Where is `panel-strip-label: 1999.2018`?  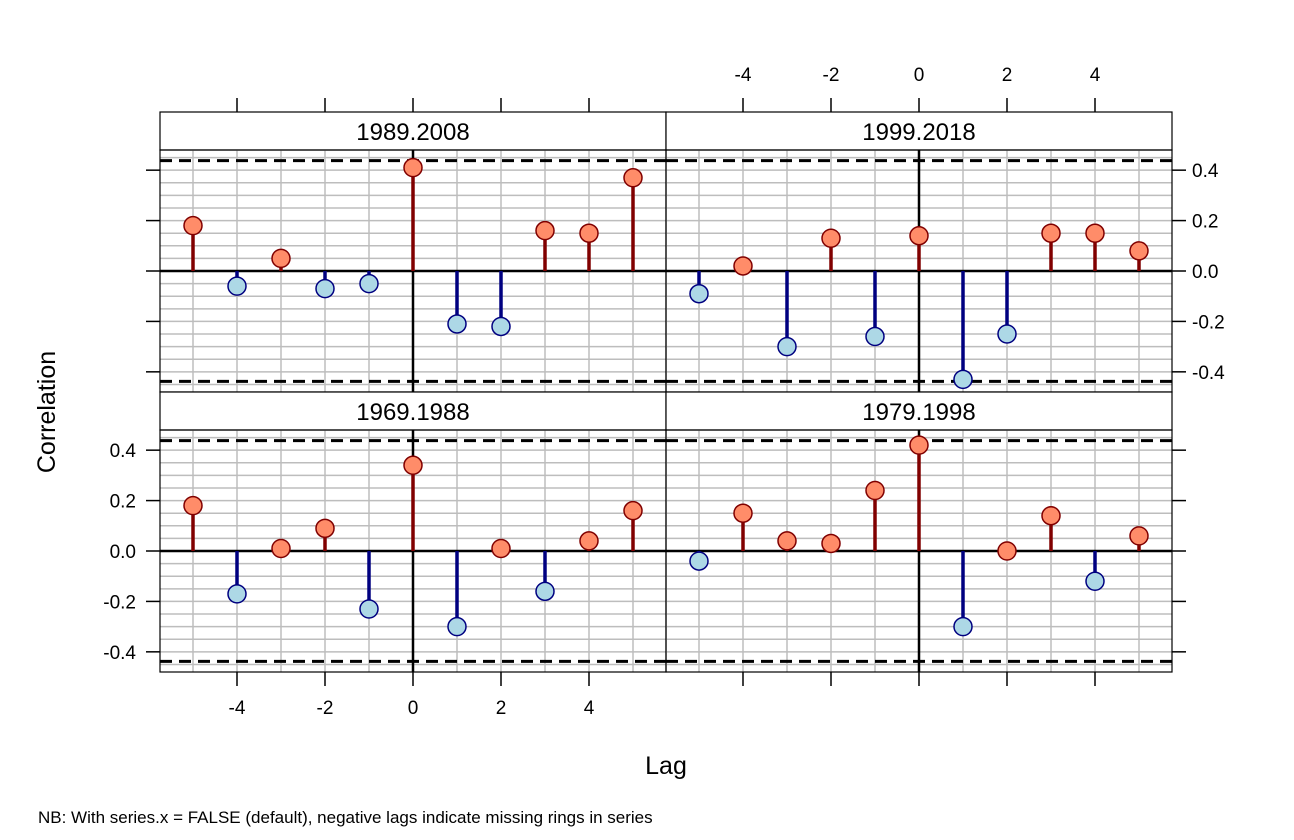 panel-strip-label: 1999.2018 is located at coordinates (918, 132).